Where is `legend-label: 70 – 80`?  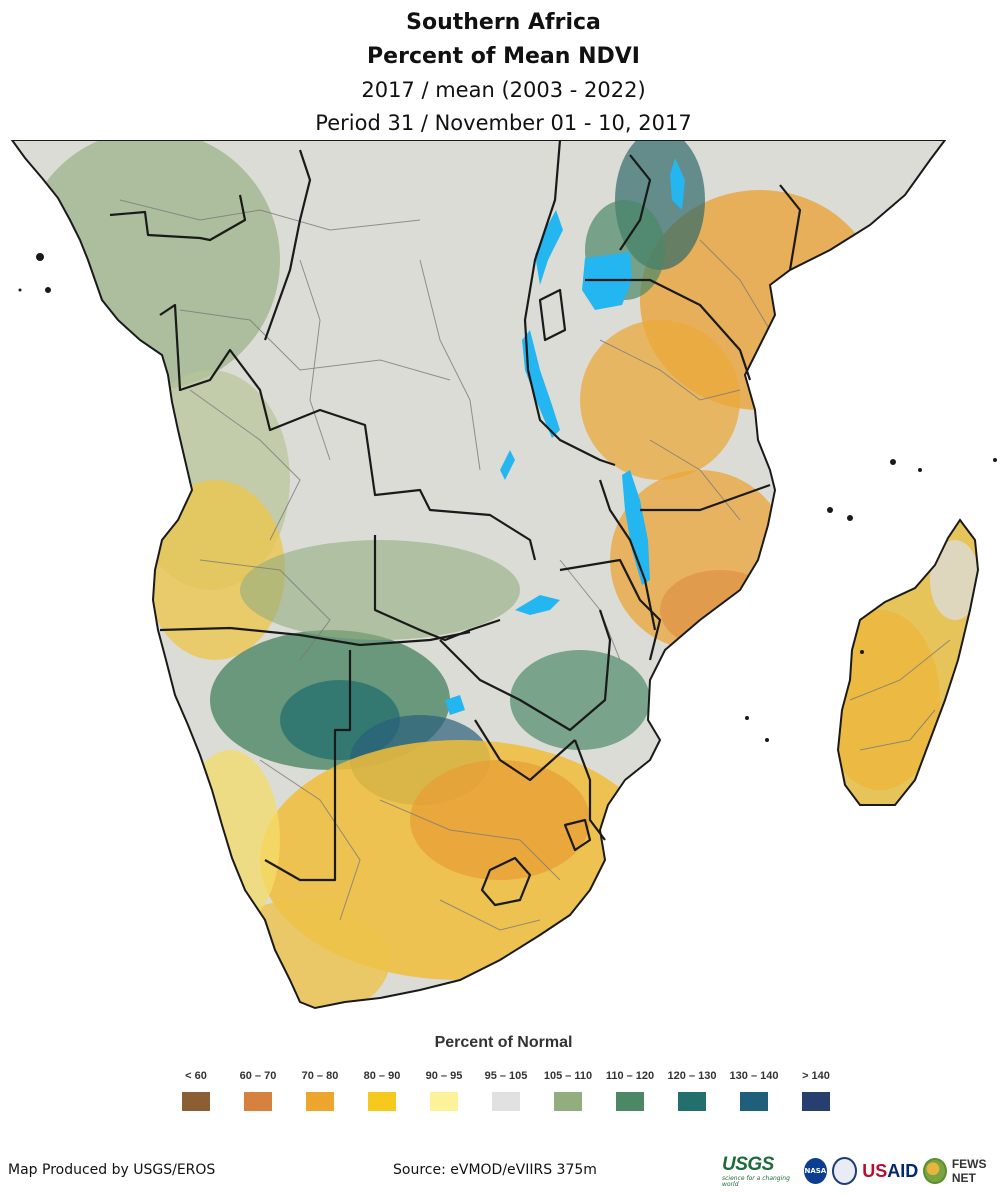 legend-label: 70 – 80 is located at coordinates (320, 1076).